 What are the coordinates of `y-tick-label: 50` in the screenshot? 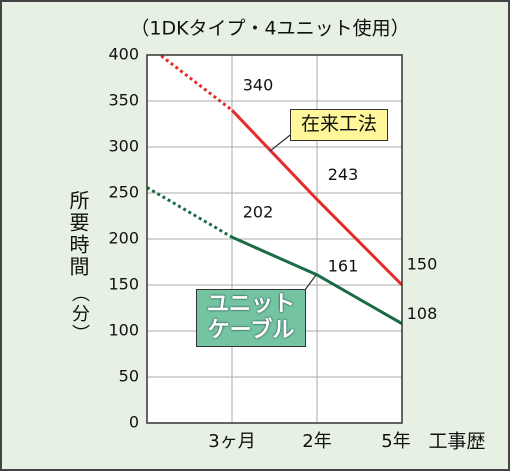 It's located at (129, 376).